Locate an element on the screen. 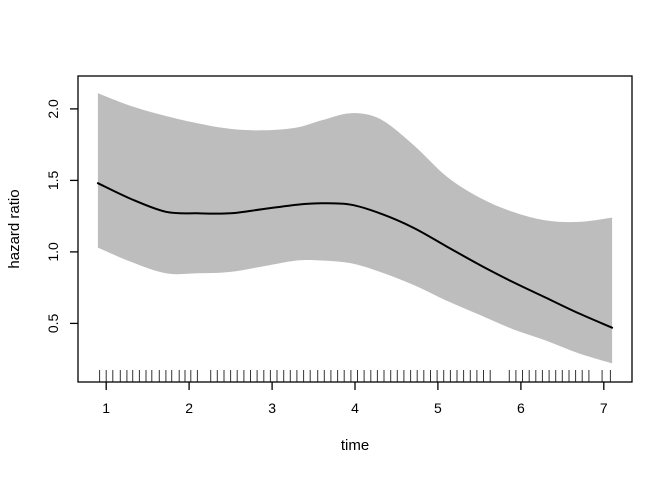 The width and height of the screenshot is (672, 485). rug-ticks is located at coordinates (355, 376).